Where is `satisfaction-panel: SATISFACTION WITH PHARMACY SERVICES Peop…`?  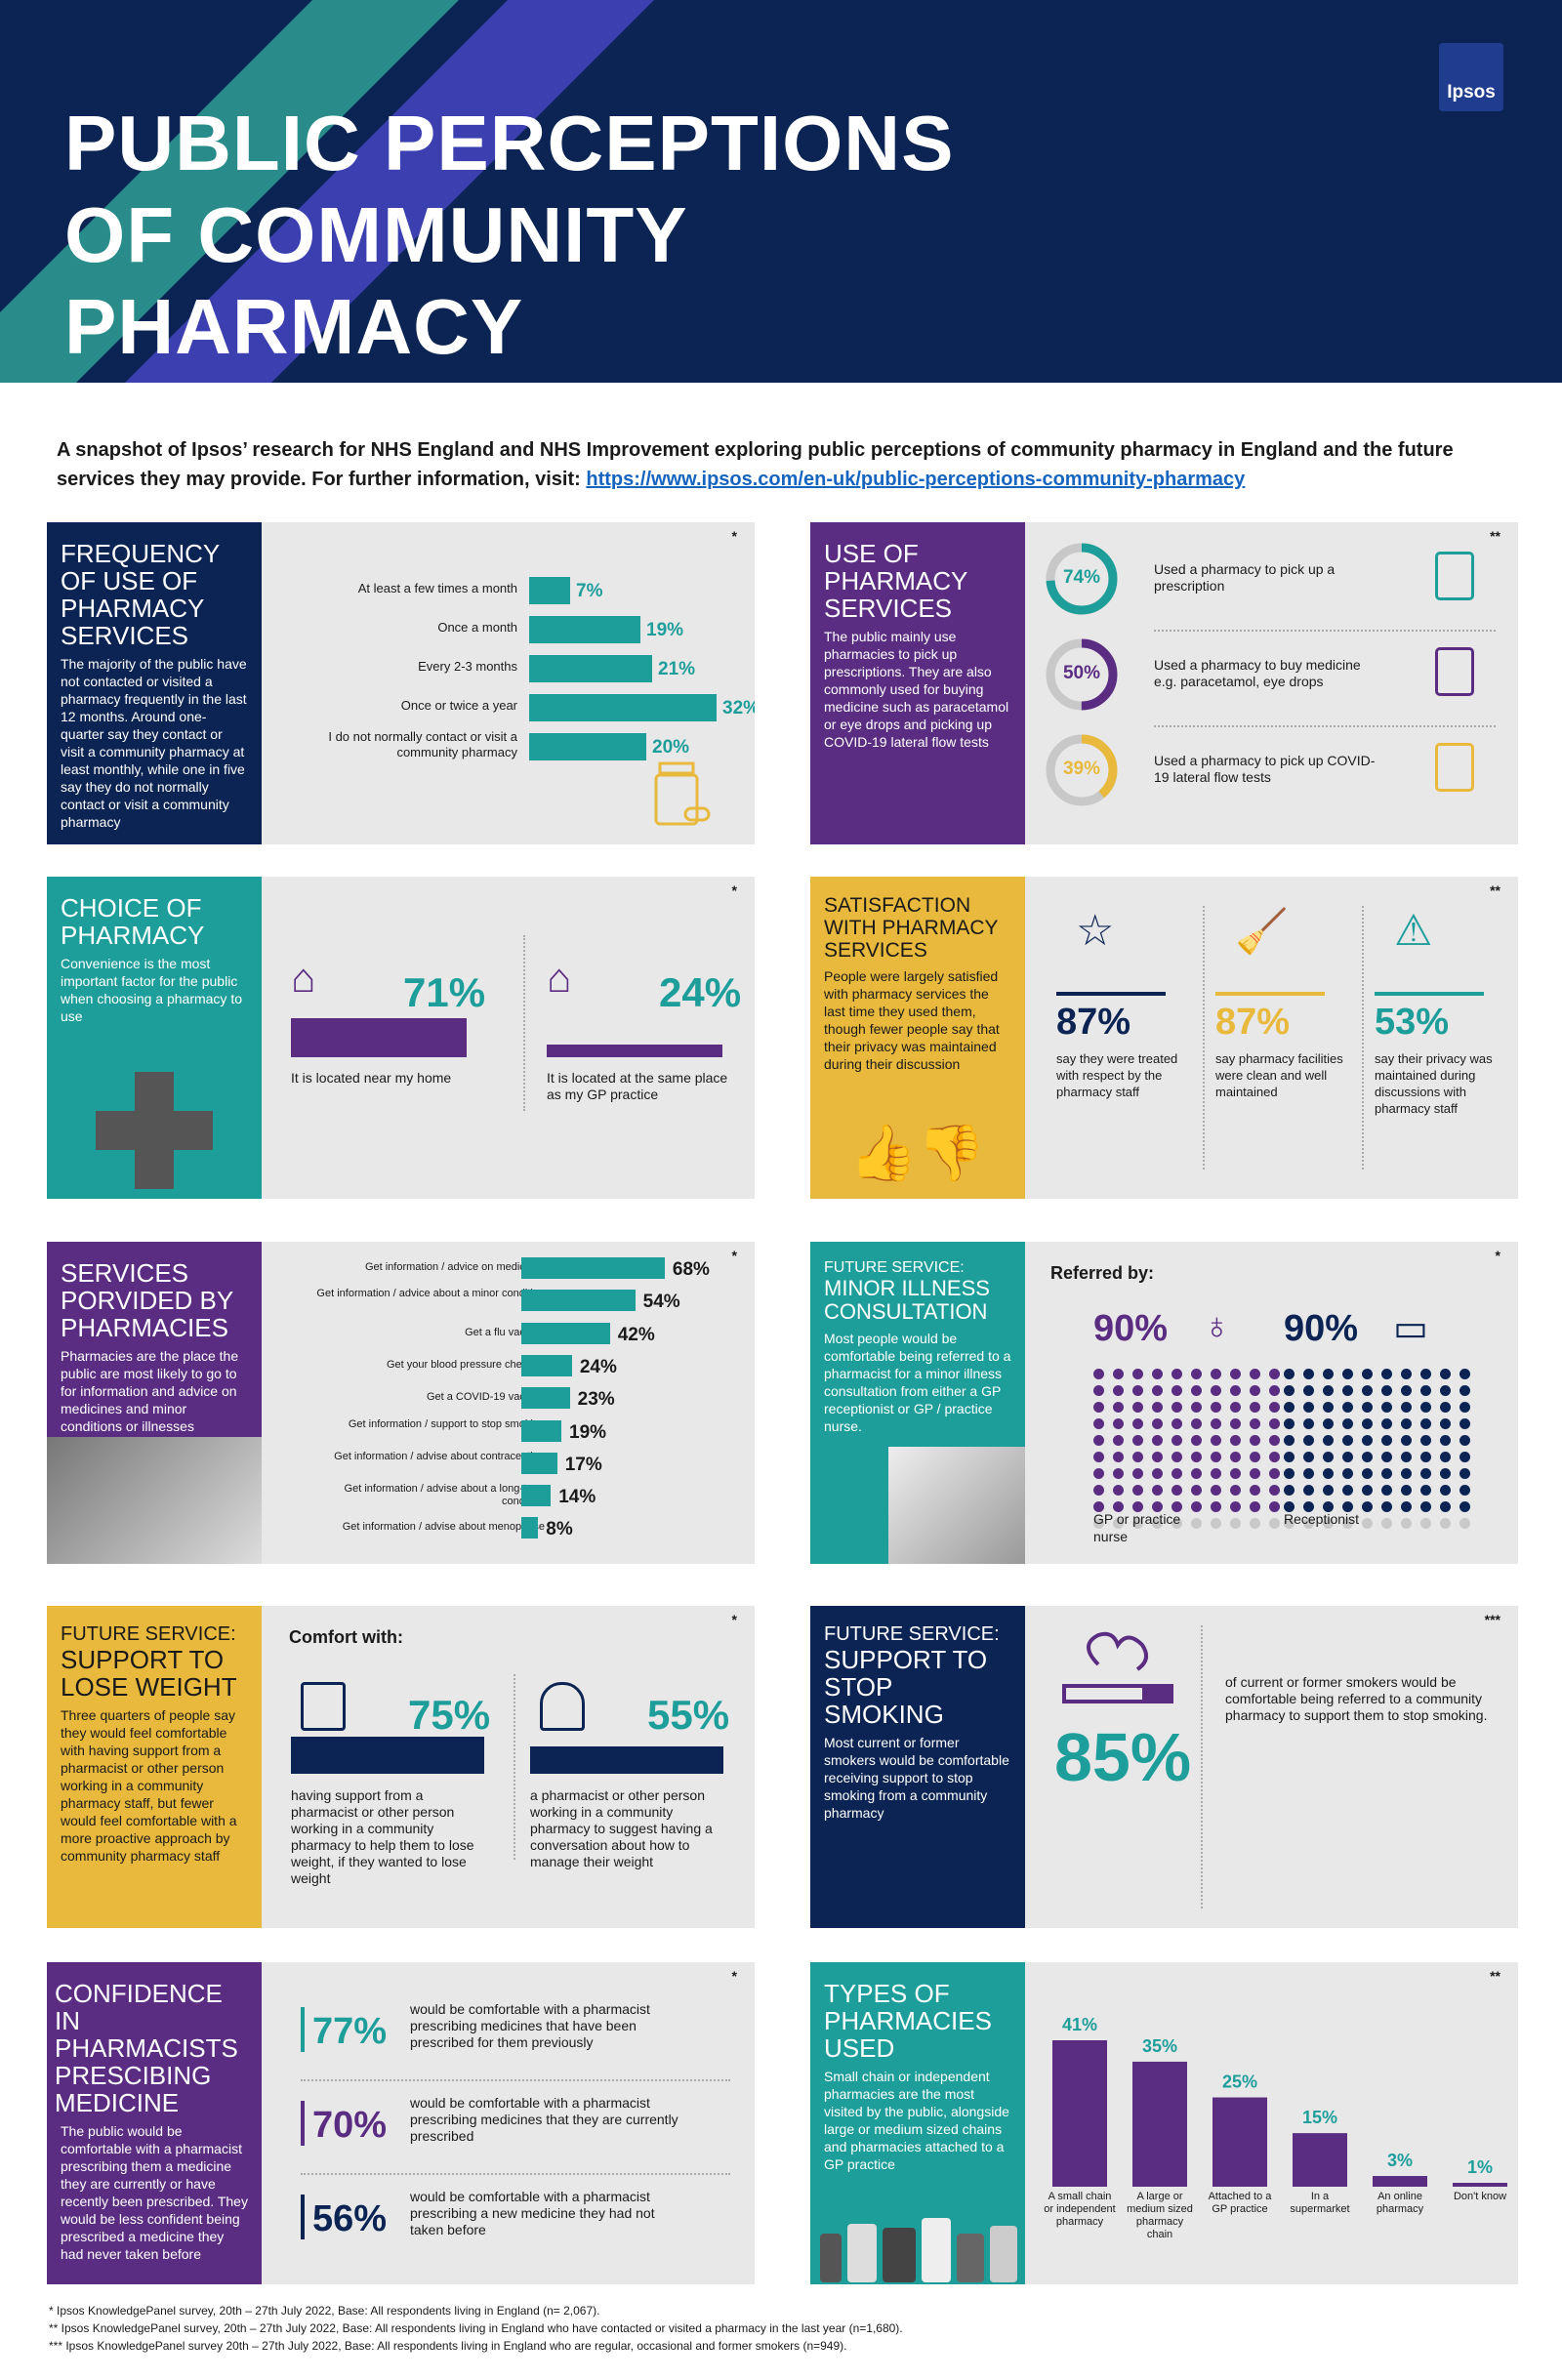 satisfaction-panel: SATISFACTION WITH PHARMACY SERVICES Peop… is located at coordinates (1164, 1038).